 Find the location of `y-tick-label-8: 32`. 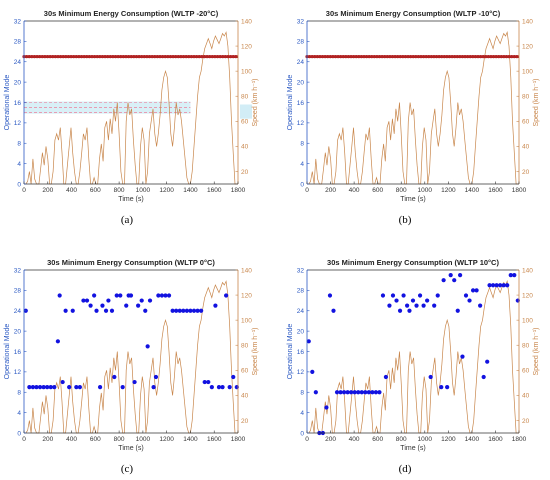

y-tick-label-8: 32 is located at coordinates (301, 21).